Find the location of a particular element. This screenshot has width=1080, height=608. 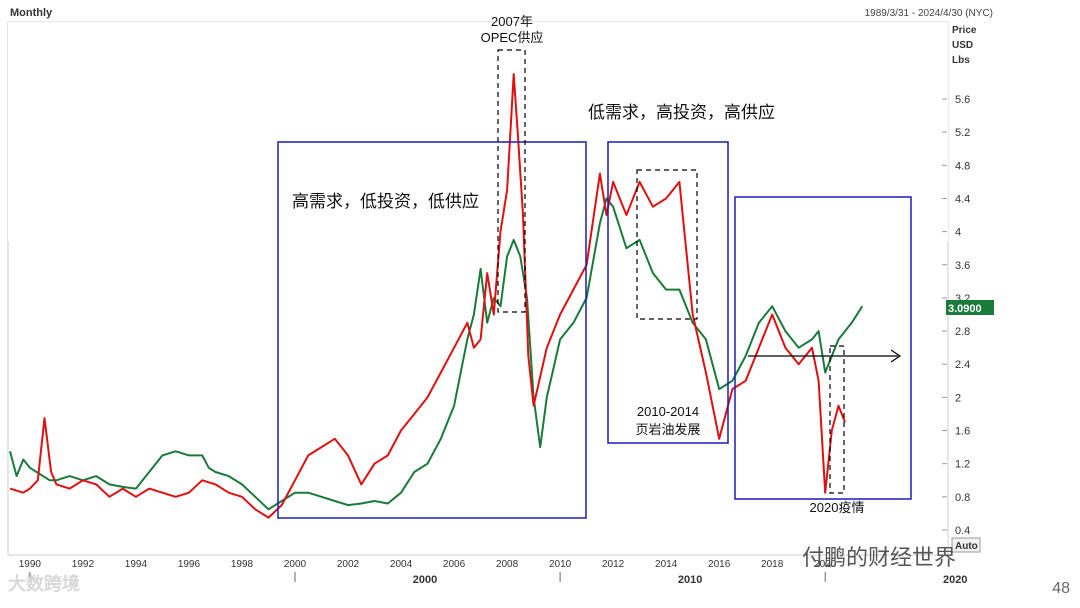

x-tick-label: 2002 is located at coordinates (348, 564).